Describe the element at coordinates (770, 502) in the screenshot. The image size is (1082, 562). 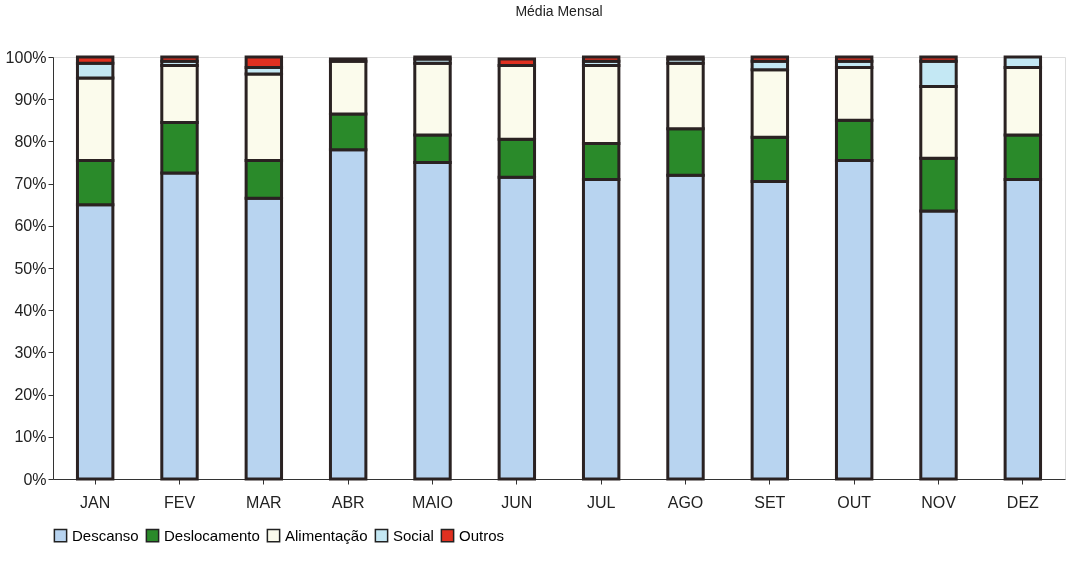
I see `x-tick-label: SET` at that location.